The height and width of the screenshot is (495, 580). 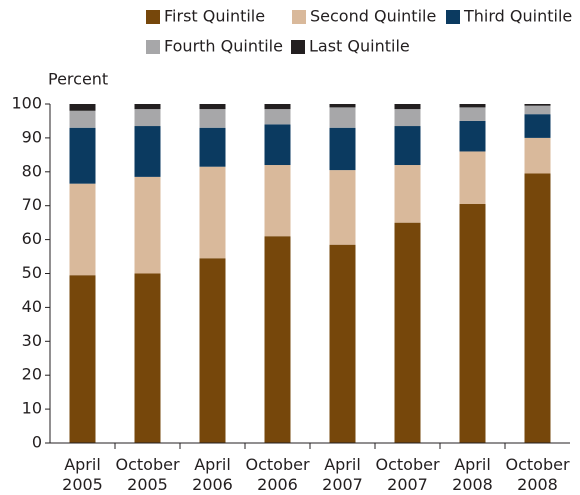 What do you see at coordinates (82, 474) in the screenshot?
I see `x-tick-label: April 2005` at bounding box center [82, 474].